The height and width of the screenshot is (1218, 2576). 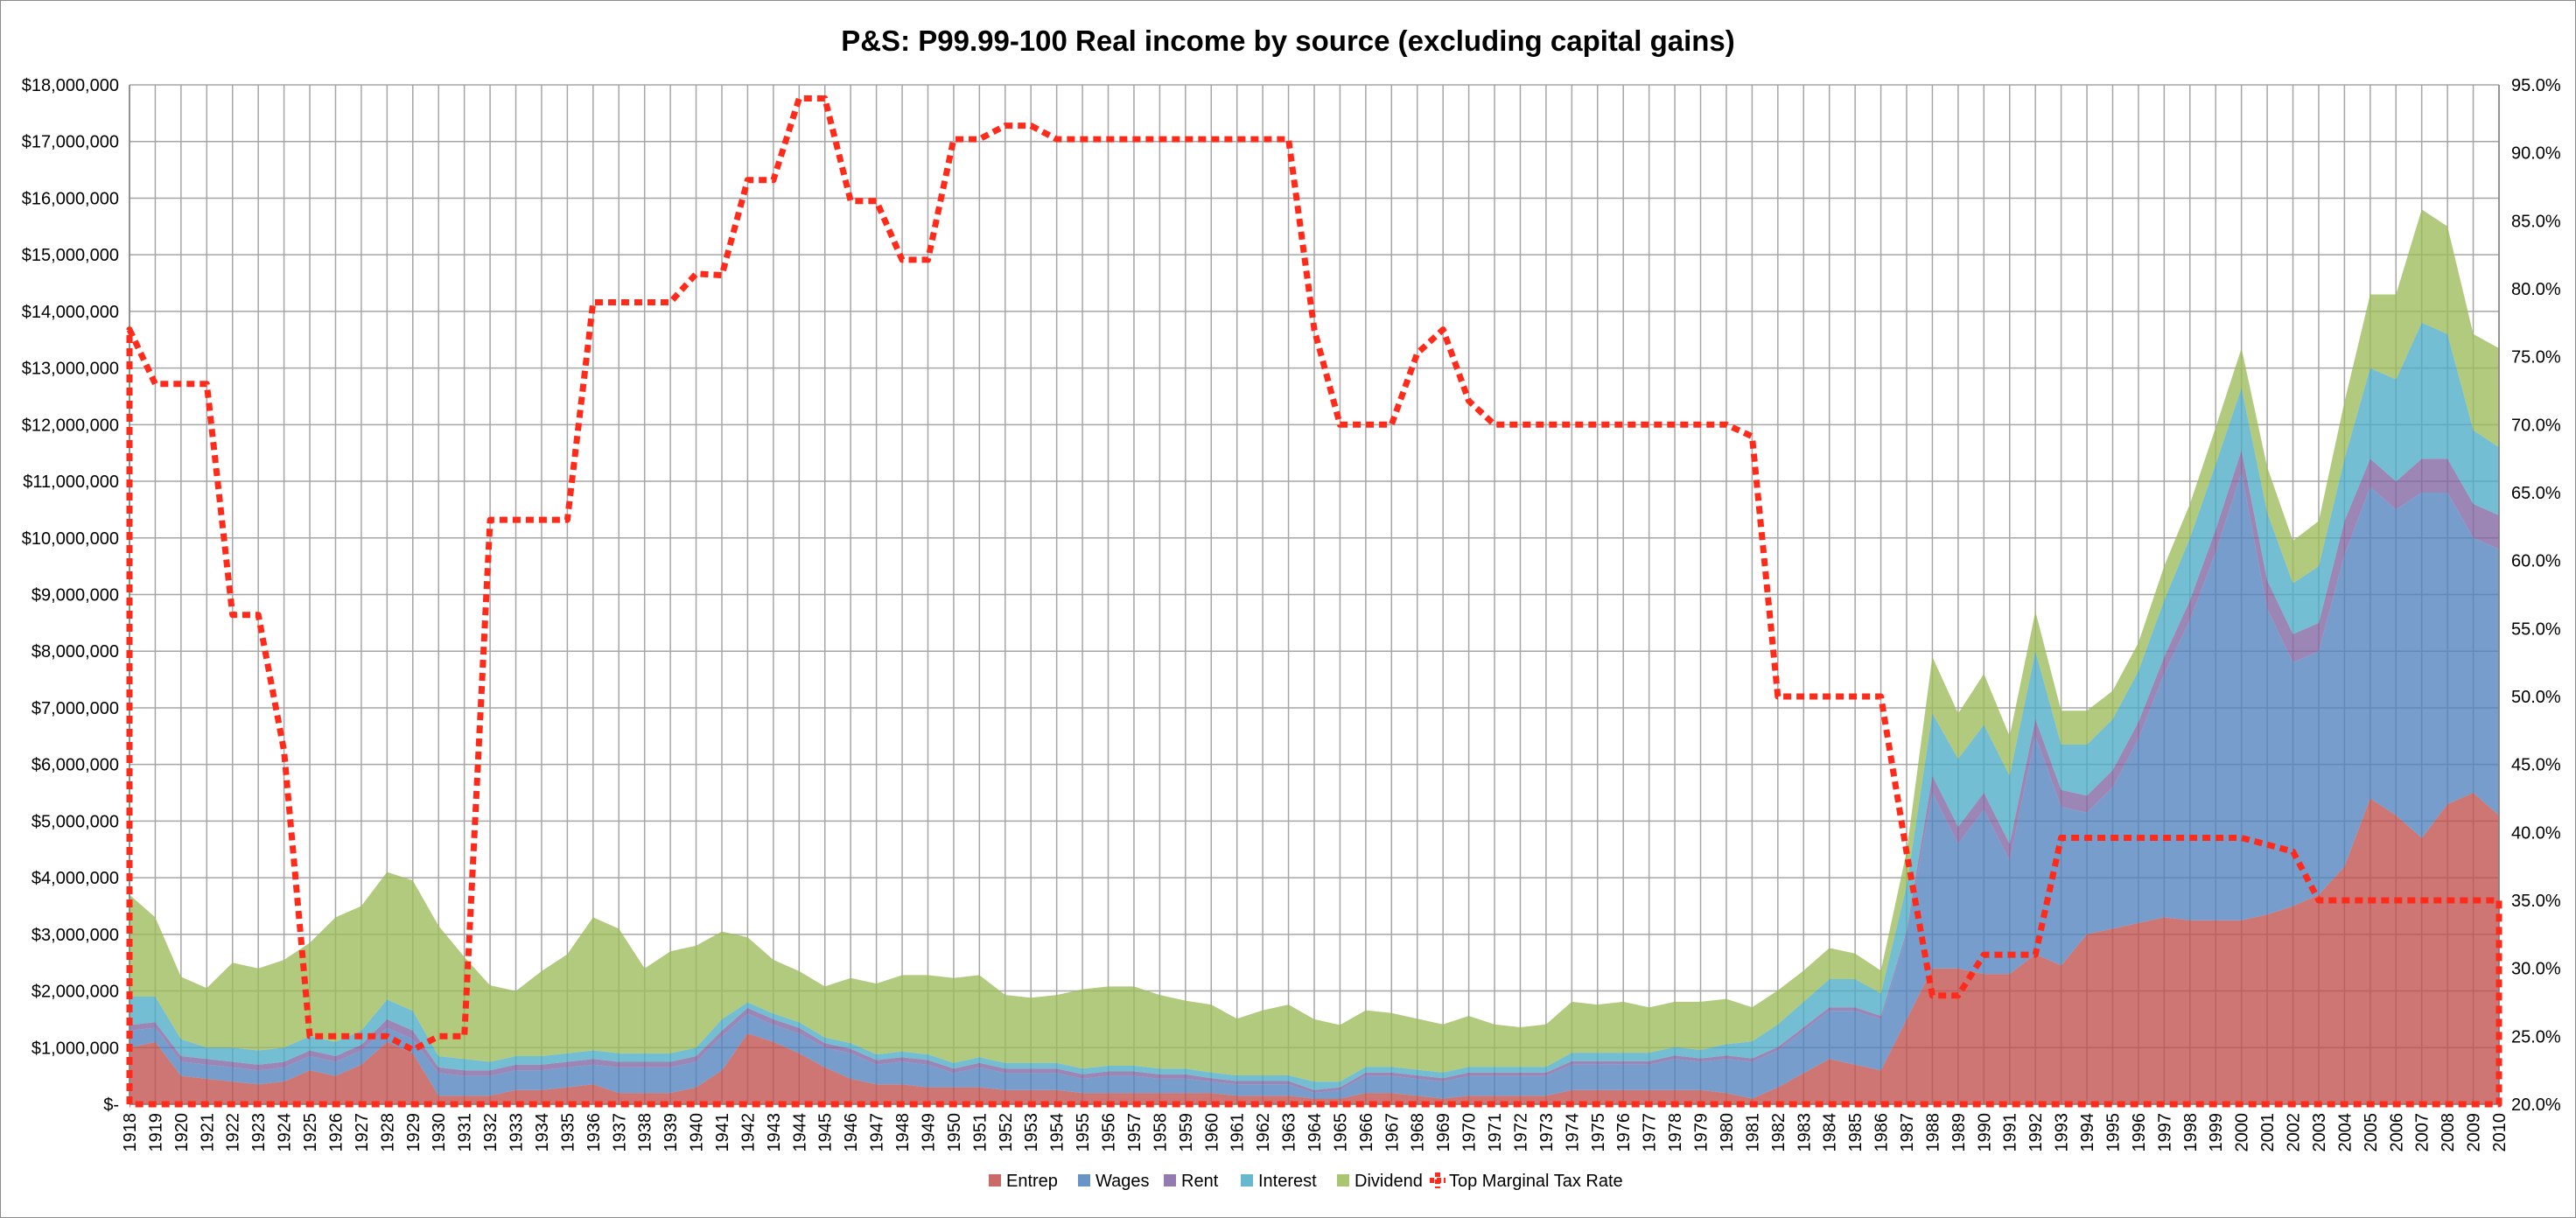 I want to click on x-tick-label: 1932, so click(x=490, y=1132).